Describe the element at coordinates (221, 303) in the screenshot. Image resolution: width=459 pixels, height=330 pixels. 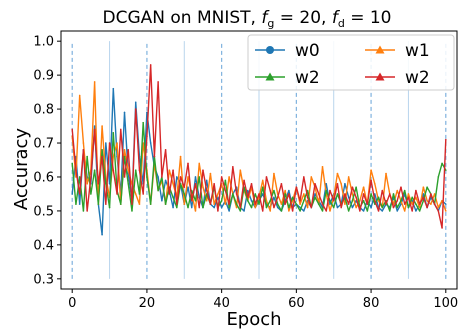
I see `x-tick-label-40: 40` at that location.